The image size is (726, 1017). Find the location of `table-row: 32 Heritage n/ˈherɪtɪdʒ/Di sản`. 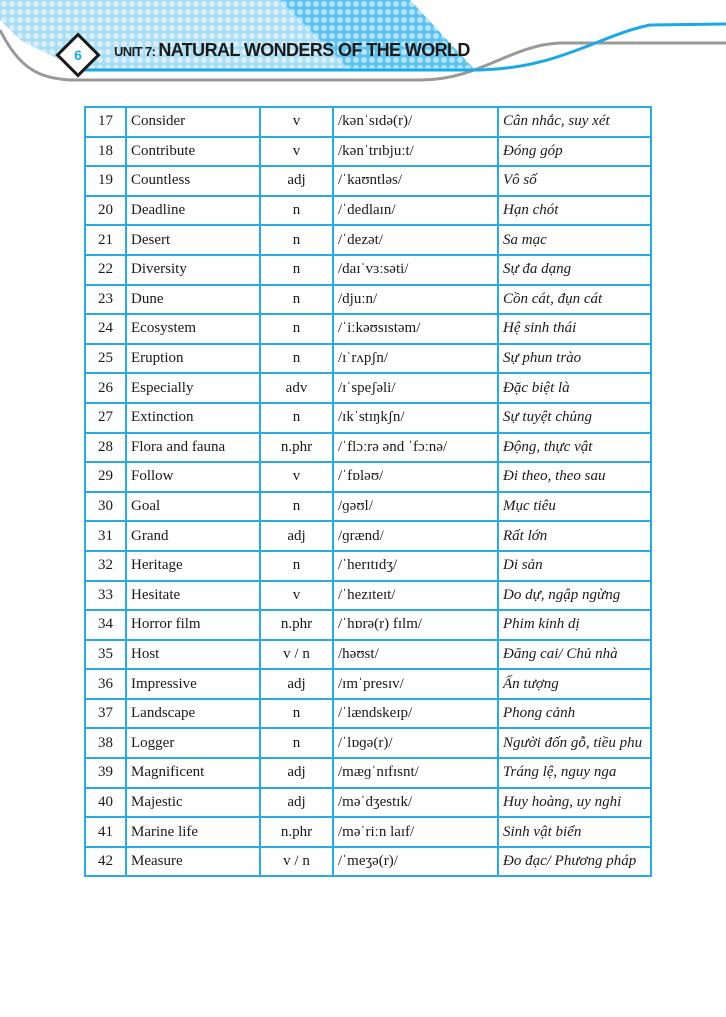

table-row: 32 Heritage n/ˈherɪtɪdʒ/Di sản is located at coordinates (368, 565).